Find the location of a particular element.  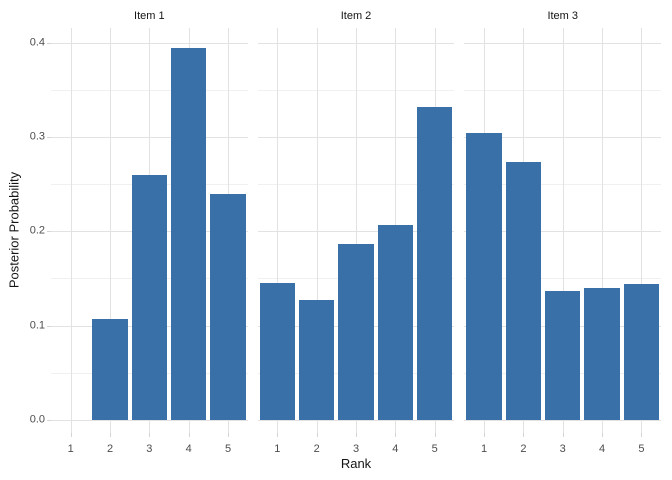

y-tick-label: 0.4 is located at coordinates (37, 42).